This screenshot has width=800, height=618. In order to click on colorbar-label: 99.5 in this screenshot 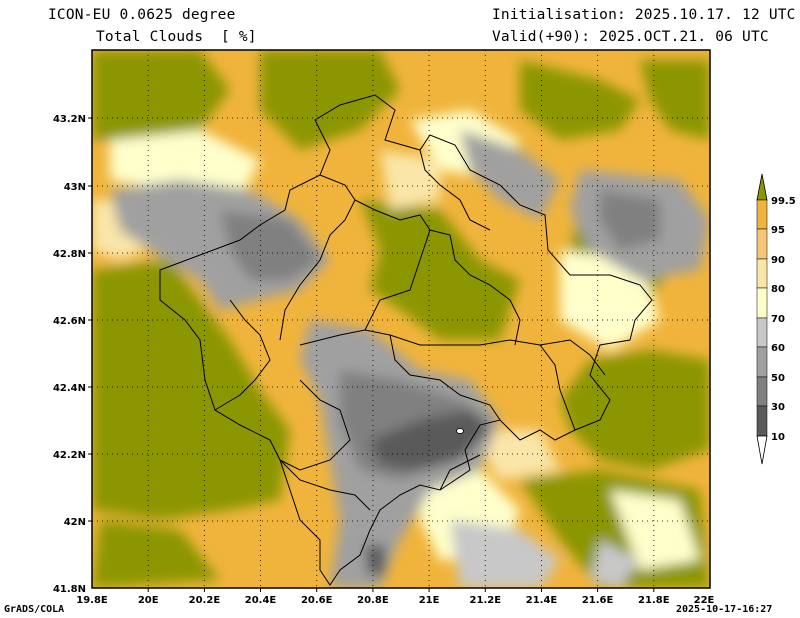, I will do `click(783, 201)`.